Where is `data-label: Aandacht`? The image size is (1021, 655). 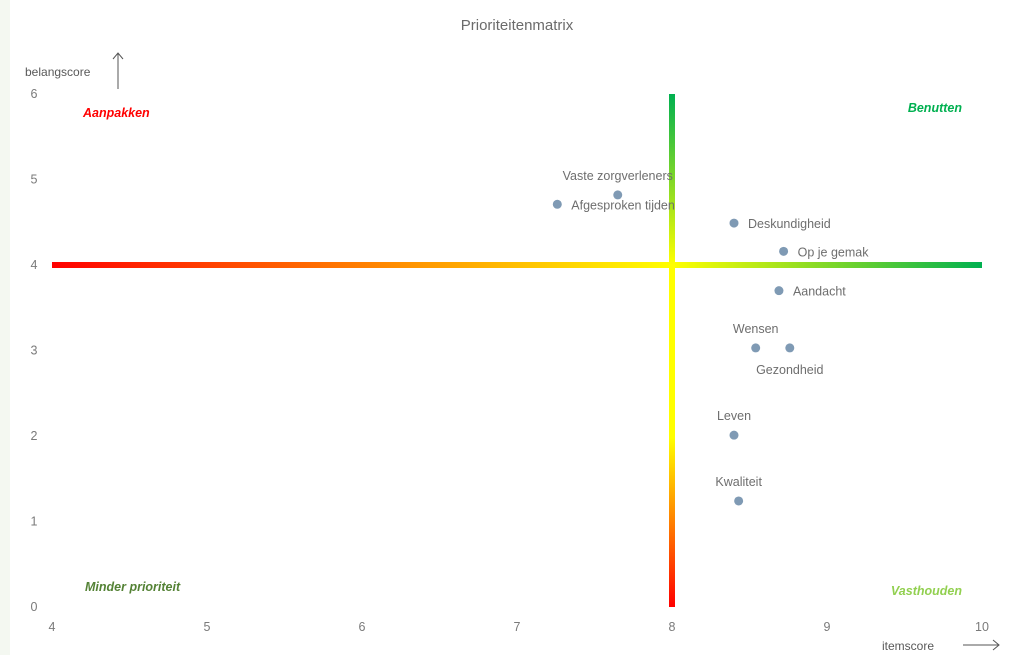 data-label: Aandacht is located at coordinates (819, 292).